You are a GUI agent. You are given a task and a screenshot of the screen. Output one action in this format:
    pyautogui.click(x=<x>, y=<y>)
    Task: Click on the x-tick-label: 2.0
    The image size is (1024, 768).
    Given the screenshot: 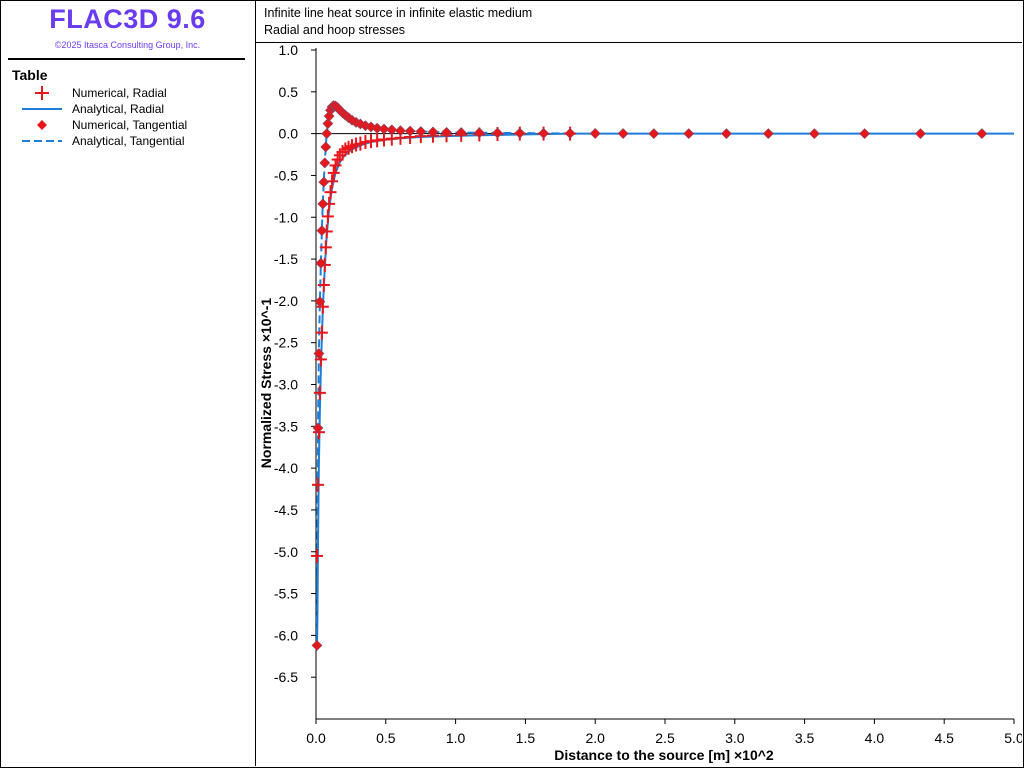 What is the action you would take?
    pyautogui.click(x=595, y=738)
    